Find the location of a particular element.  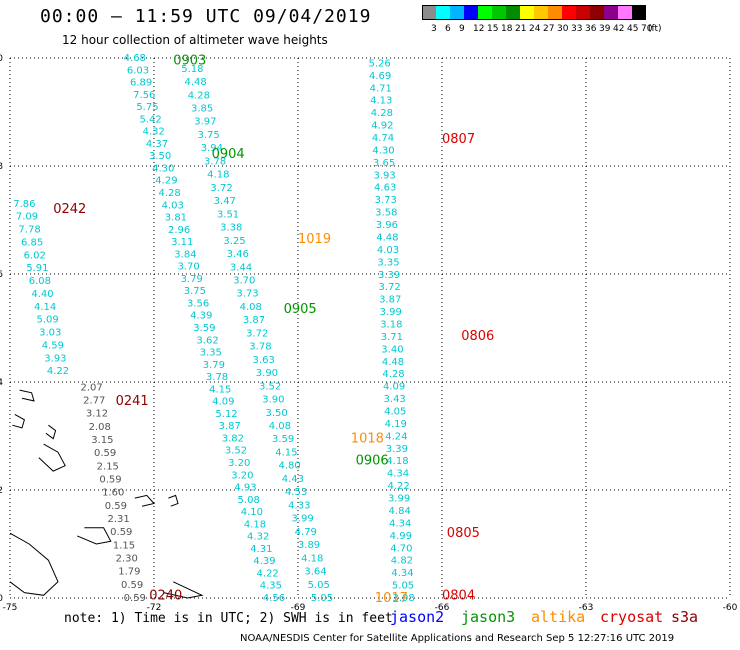

wave-height-label: 3.20 is located at coordinates (242, 475).